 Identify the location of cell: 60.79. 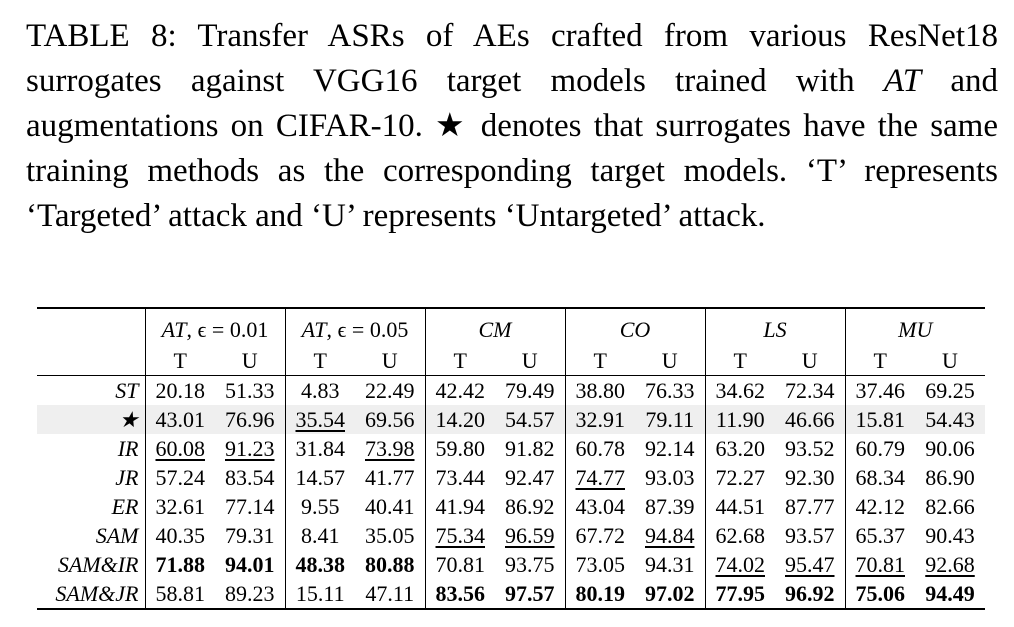
(880, 448).